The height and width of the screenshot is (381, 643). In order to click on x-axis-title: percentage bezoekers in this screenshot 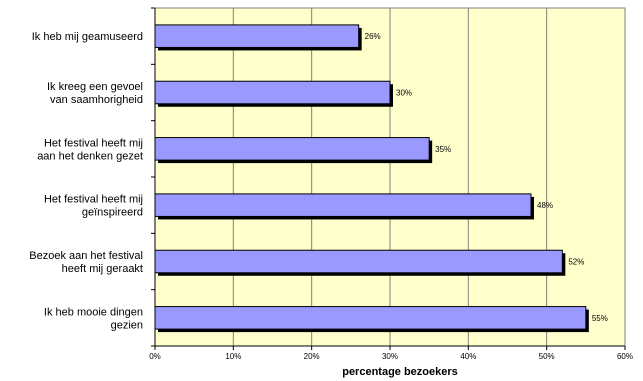, I will do `click(400, 372)`.